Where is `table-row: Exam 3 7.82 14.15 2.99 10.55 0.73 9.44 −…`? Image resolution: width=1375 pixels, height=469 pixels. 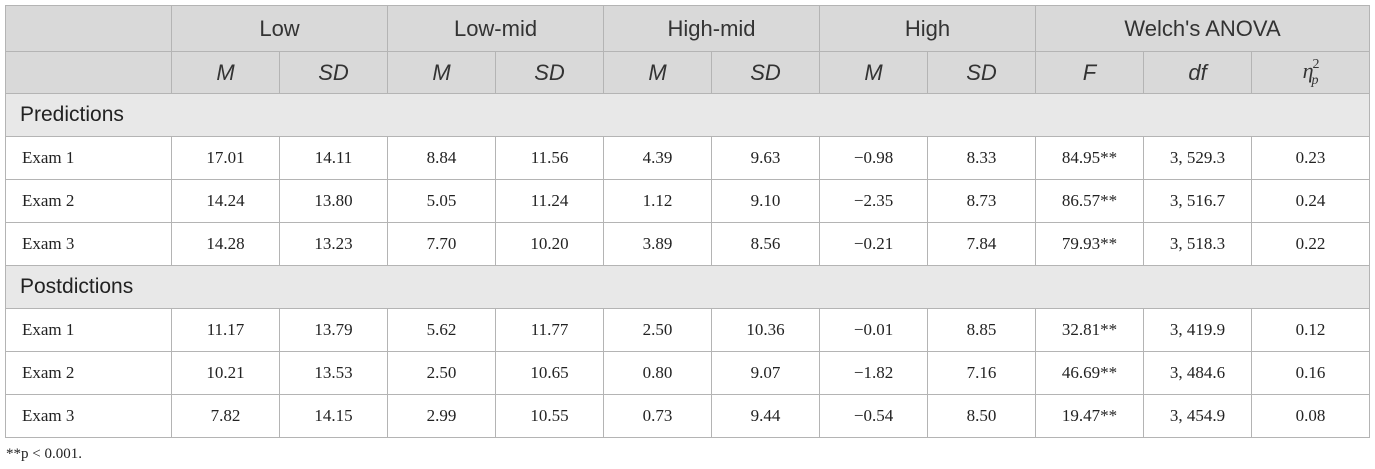 table-row: Exam 3 7.82 14.15 2.99 10.55 0.73 9.44 −… is located at coordinates (688, 416).